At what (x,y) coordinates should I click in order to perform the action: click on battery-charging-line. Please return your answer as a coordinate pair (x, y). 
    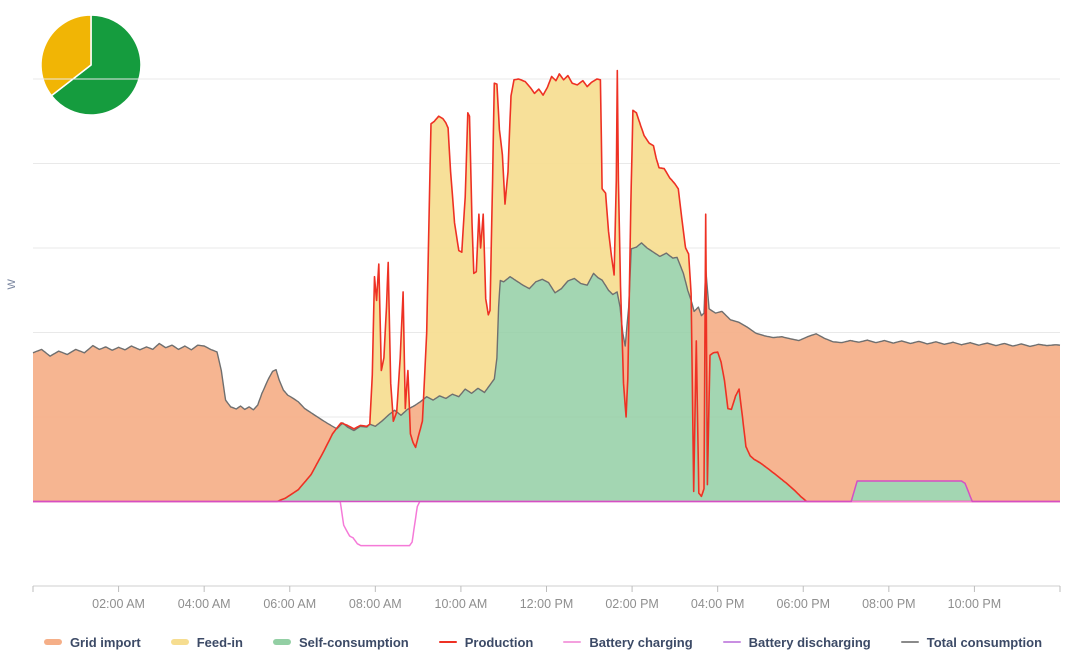
    Looking at the image, I should click on (546, 523).